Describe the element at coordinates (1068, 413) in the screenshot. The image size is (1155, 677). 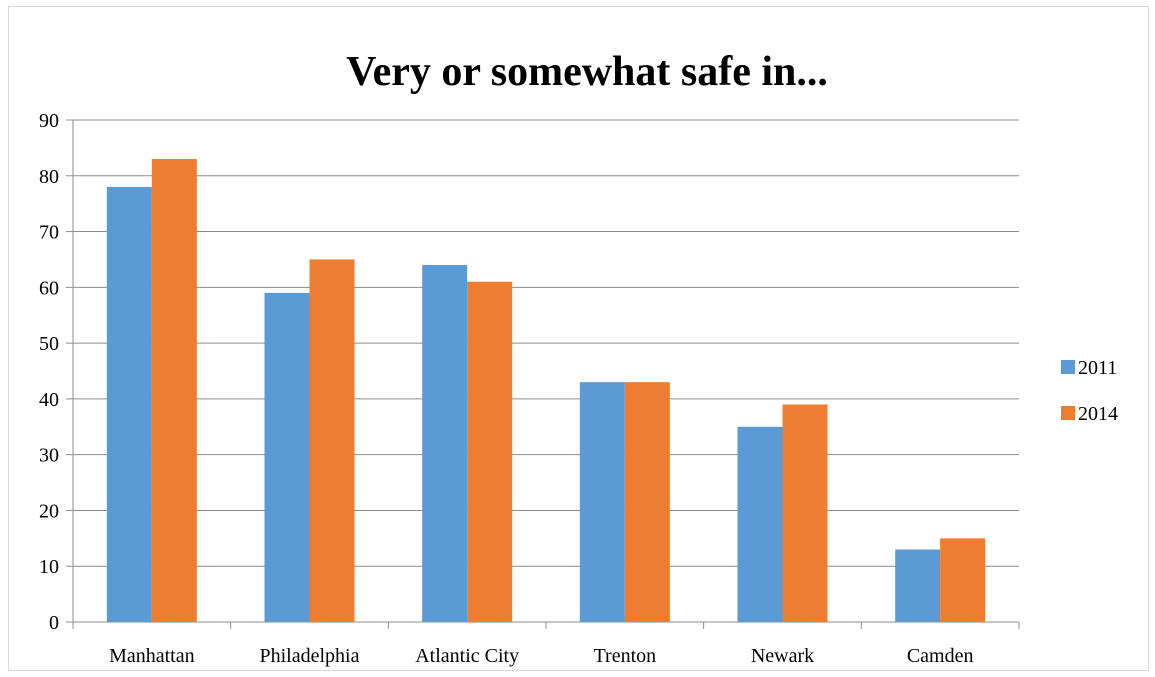
I see `legend-swatch-2014` at that location.